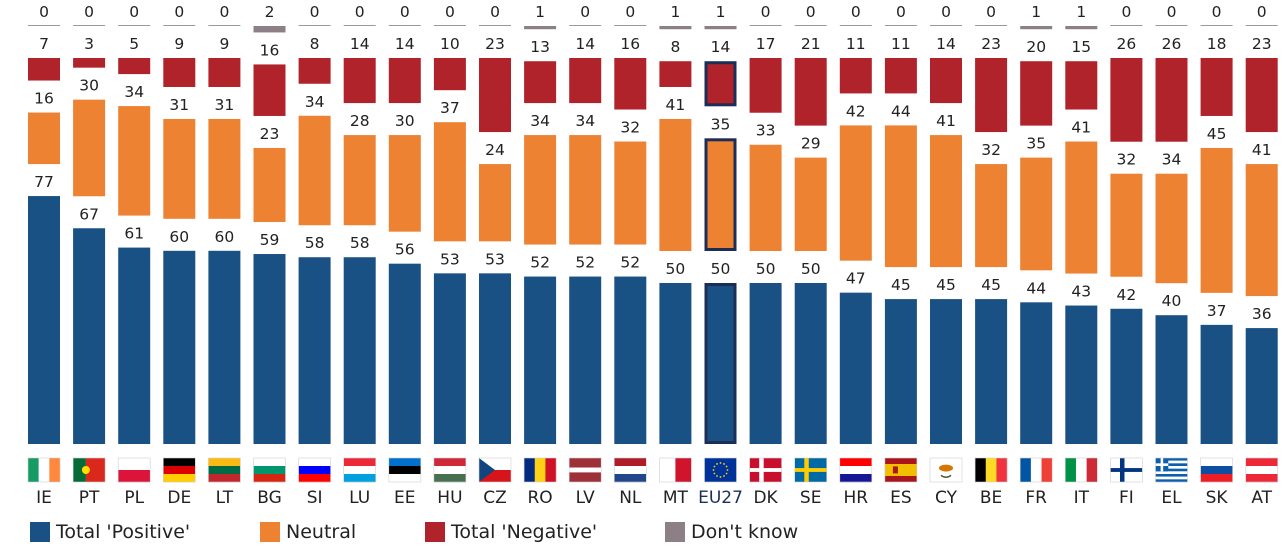 This screenshot has height=549, width=1287. What do you see at coordinates (1217, 311) in the screenshot?
I see `data-label-positive: 37` at bounding box center [1217, 311].